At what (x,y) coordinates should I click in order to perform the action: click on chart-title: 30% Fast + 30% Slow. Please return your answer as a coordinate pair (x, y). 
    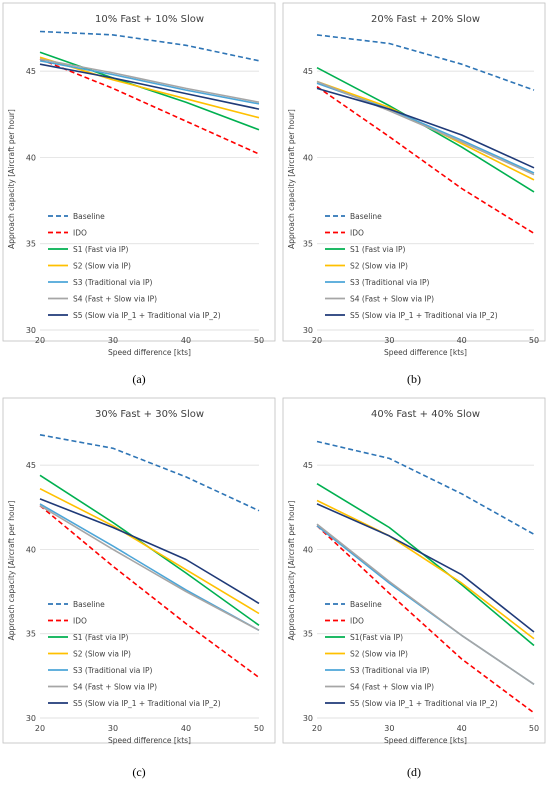
    Looking at the image, I should click on (149, 414).